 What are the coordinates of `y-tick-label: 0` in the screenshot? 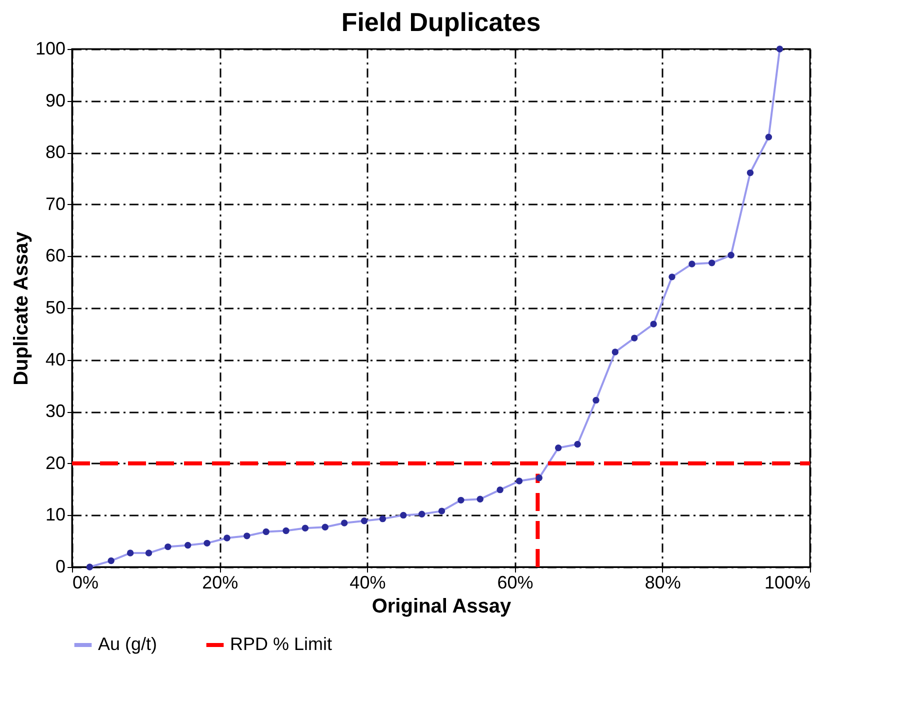 It's located at (60, 566).